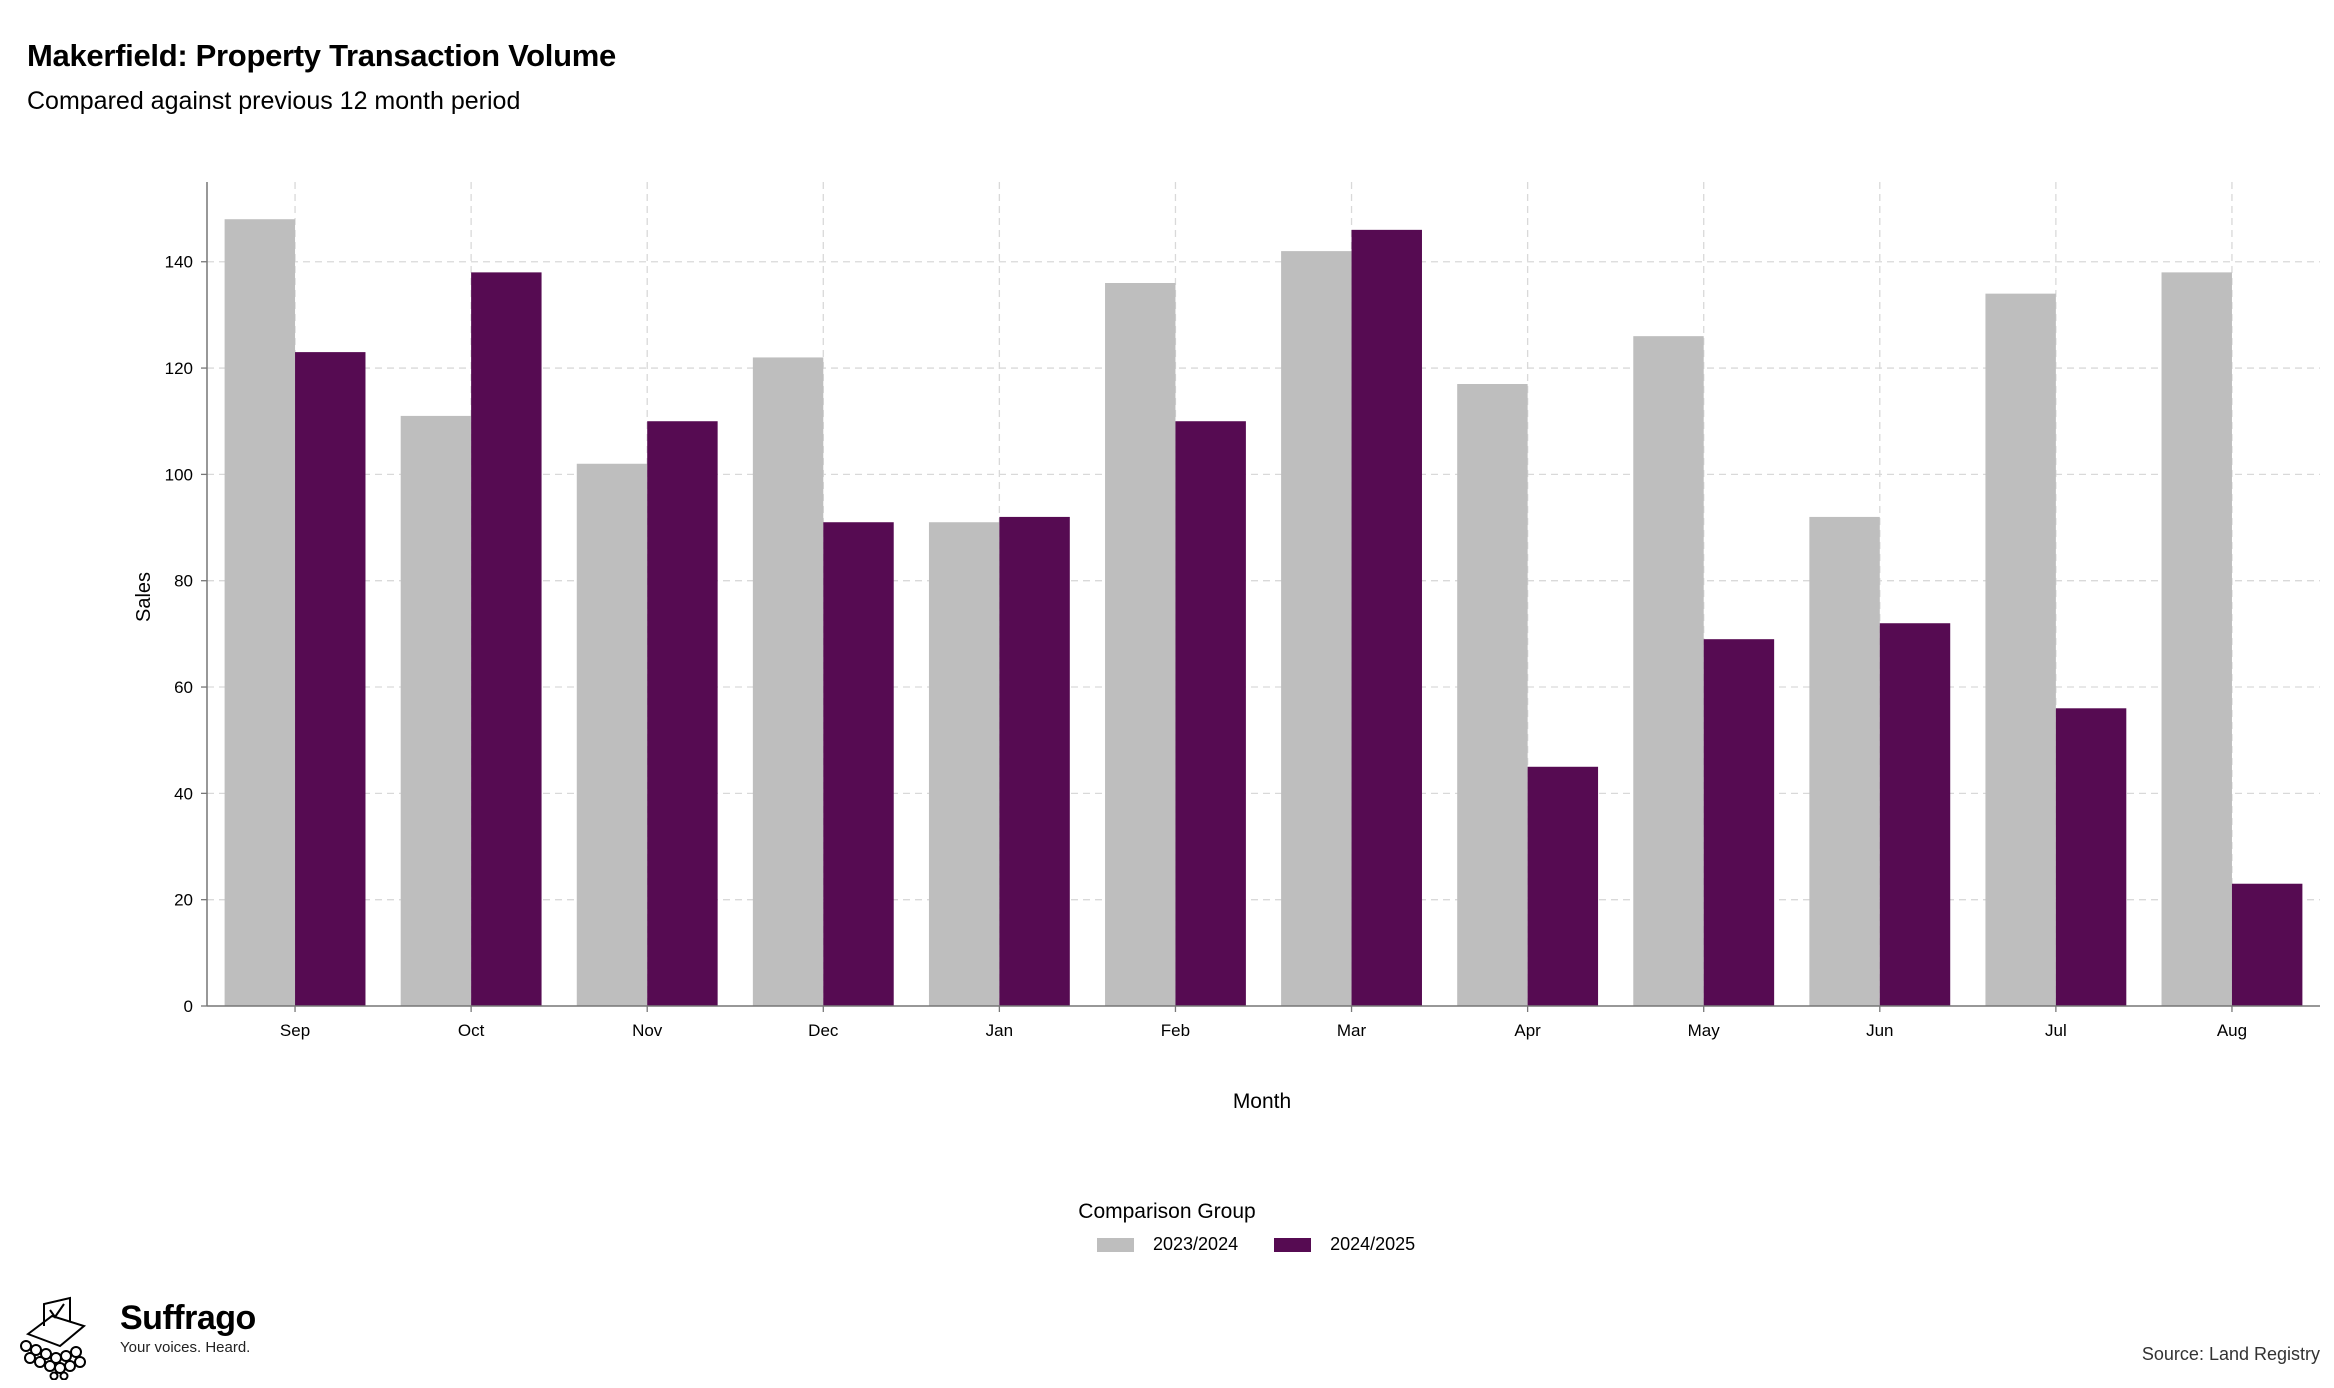 The image size is (2334, 1388). I want to click on x-tick-label: Jun, so click(1879, 1030).